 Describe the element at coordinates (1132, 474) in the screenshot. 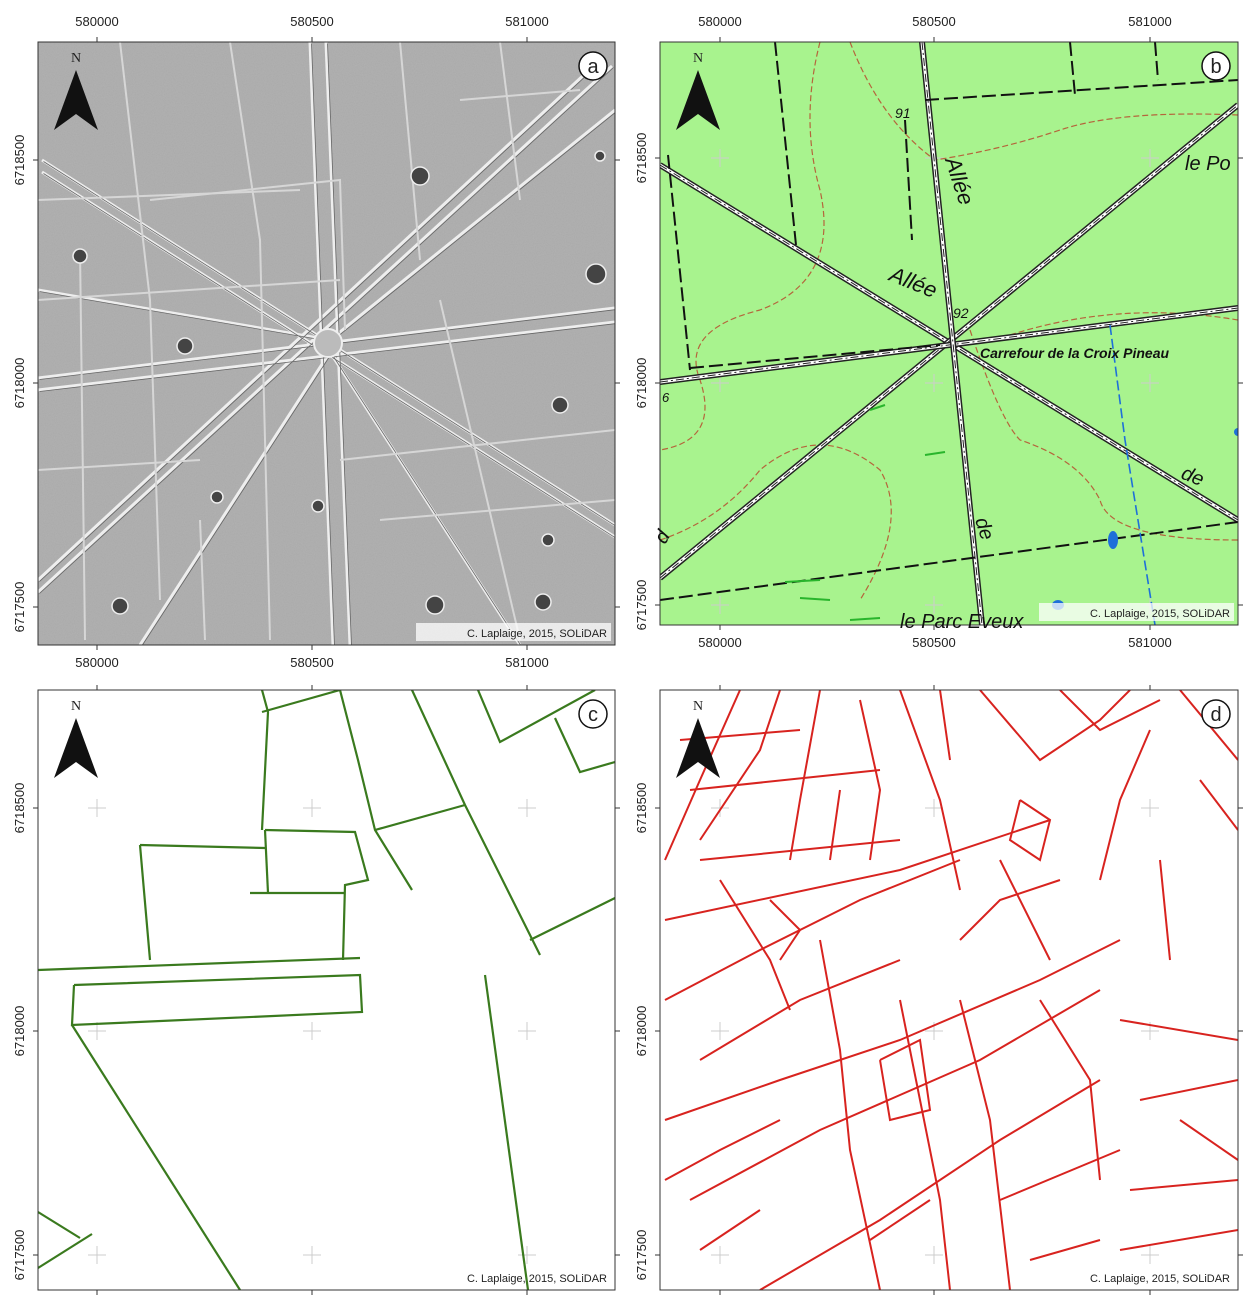

I see `stream` at that location.